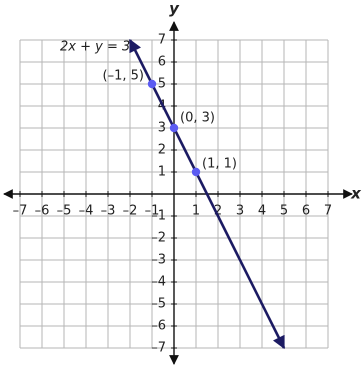  I want to click on y-tick-label: 2, so click(162, 150).